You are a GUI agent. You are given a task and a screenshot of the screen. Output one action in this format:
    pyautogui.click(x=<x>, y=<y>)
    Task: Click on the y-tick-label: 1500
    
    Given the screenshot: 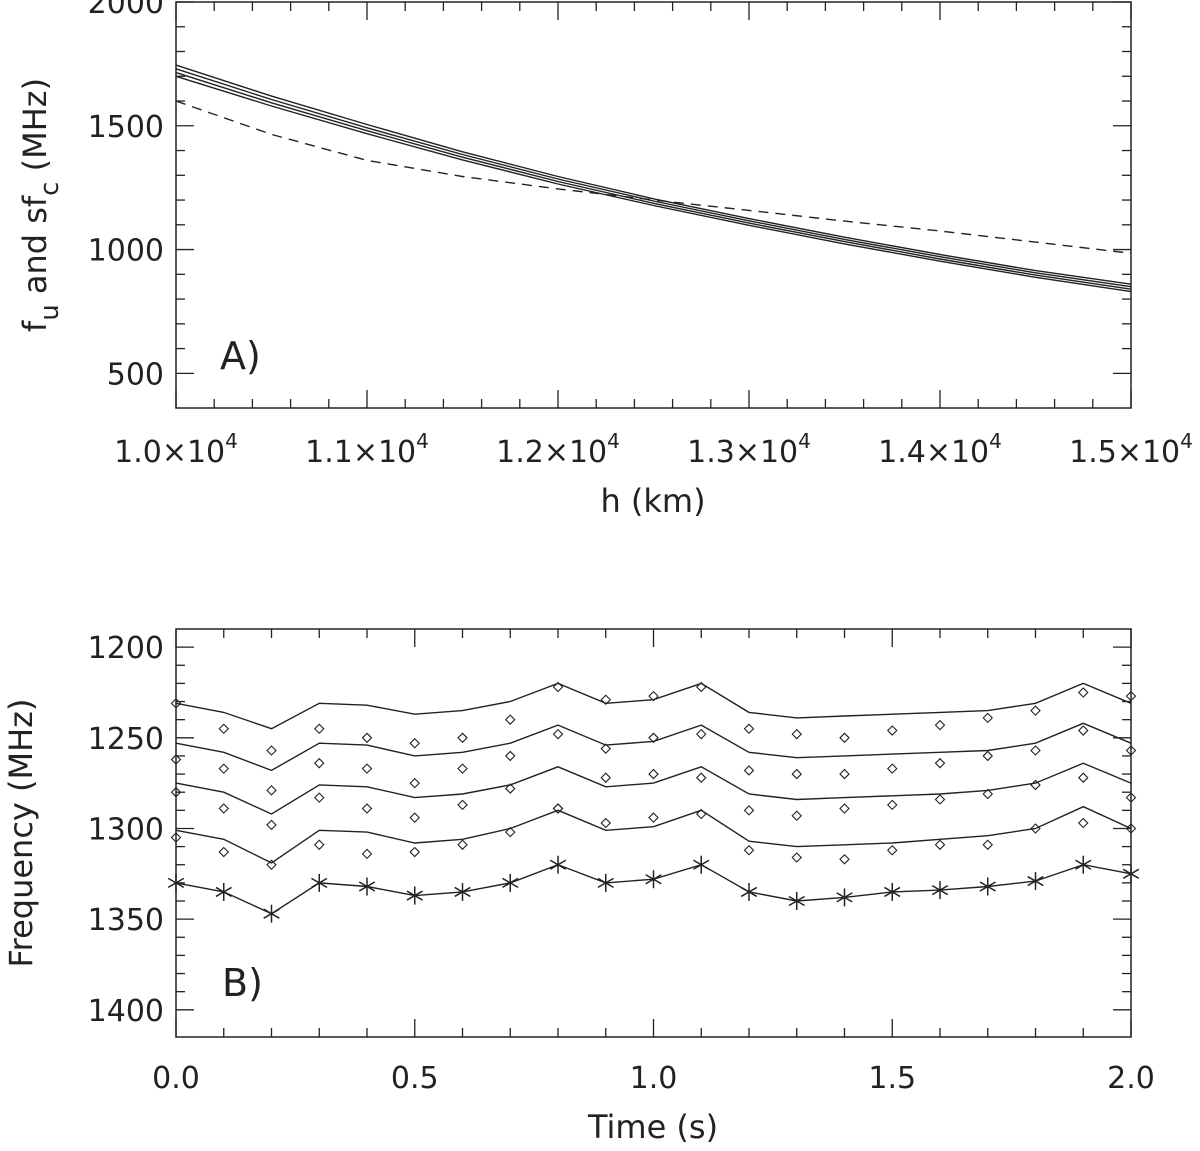 What is the action you would take?
    pyautogui.click(x=126, y=127)
    